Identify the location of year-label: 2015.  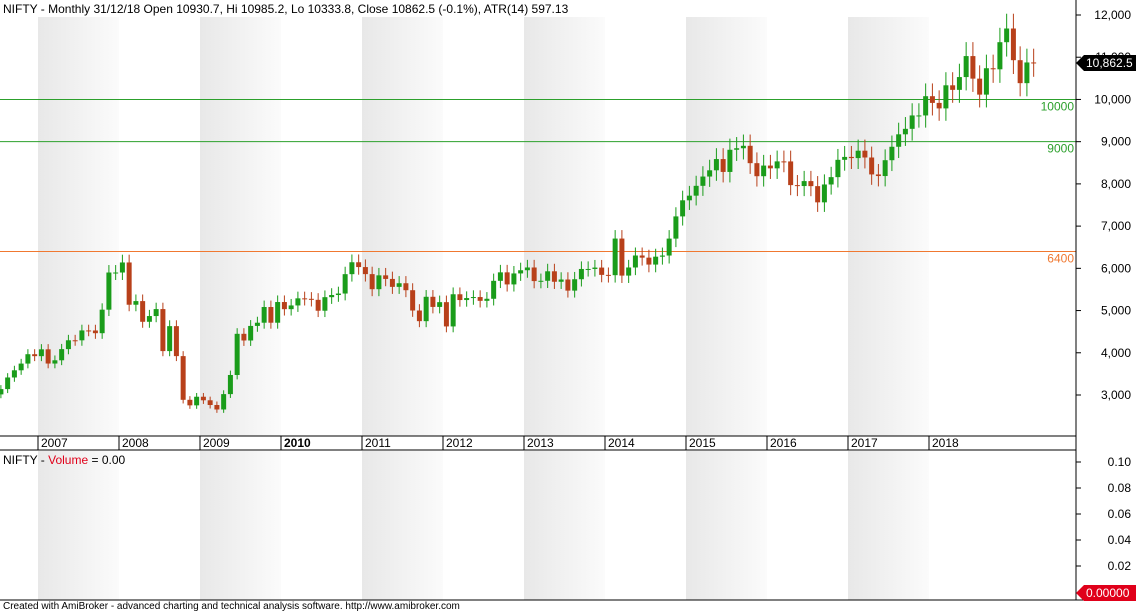
(702, 443).